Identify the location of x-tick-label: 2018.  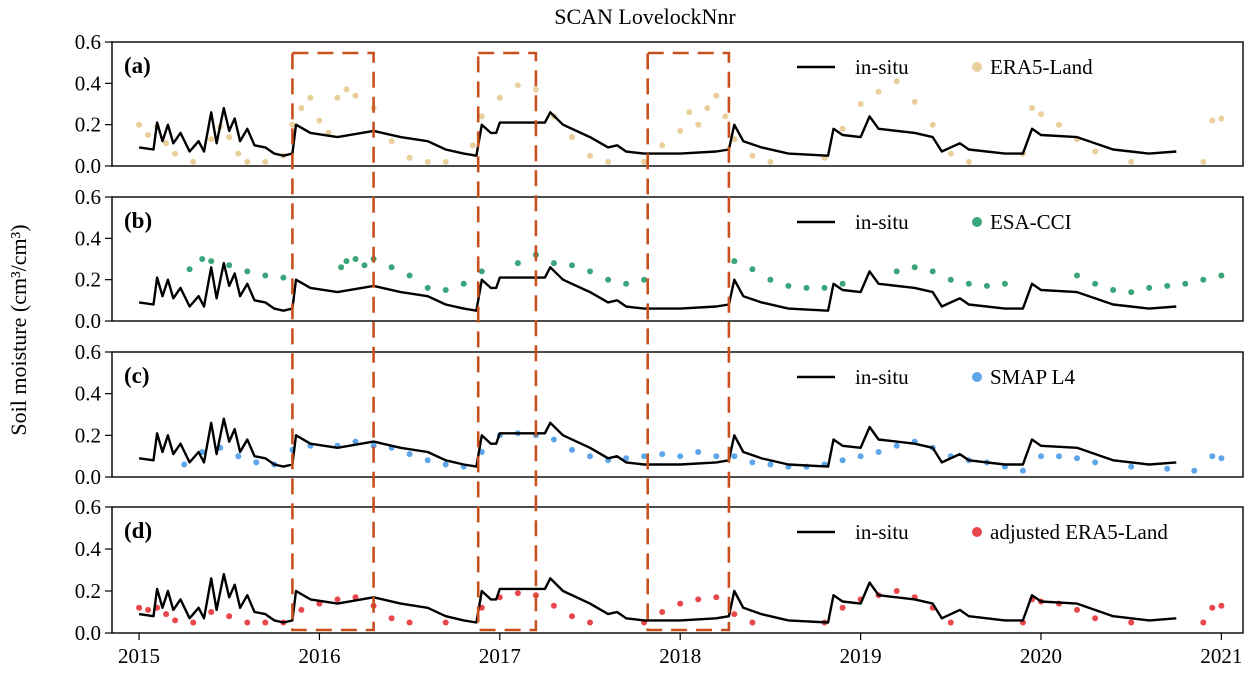
(680, 656).